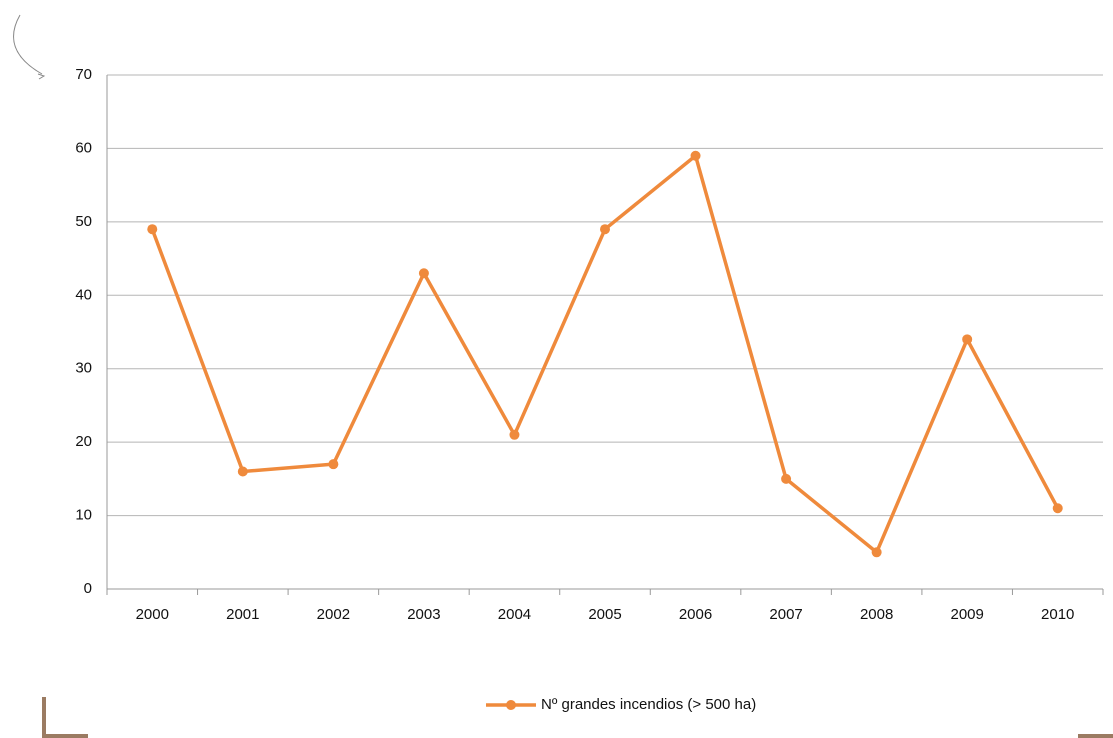  What do you see at coordinates (695, 614) in the screenshot?
I see `x-tick-label: 2006` at bounding box center [695, 614].